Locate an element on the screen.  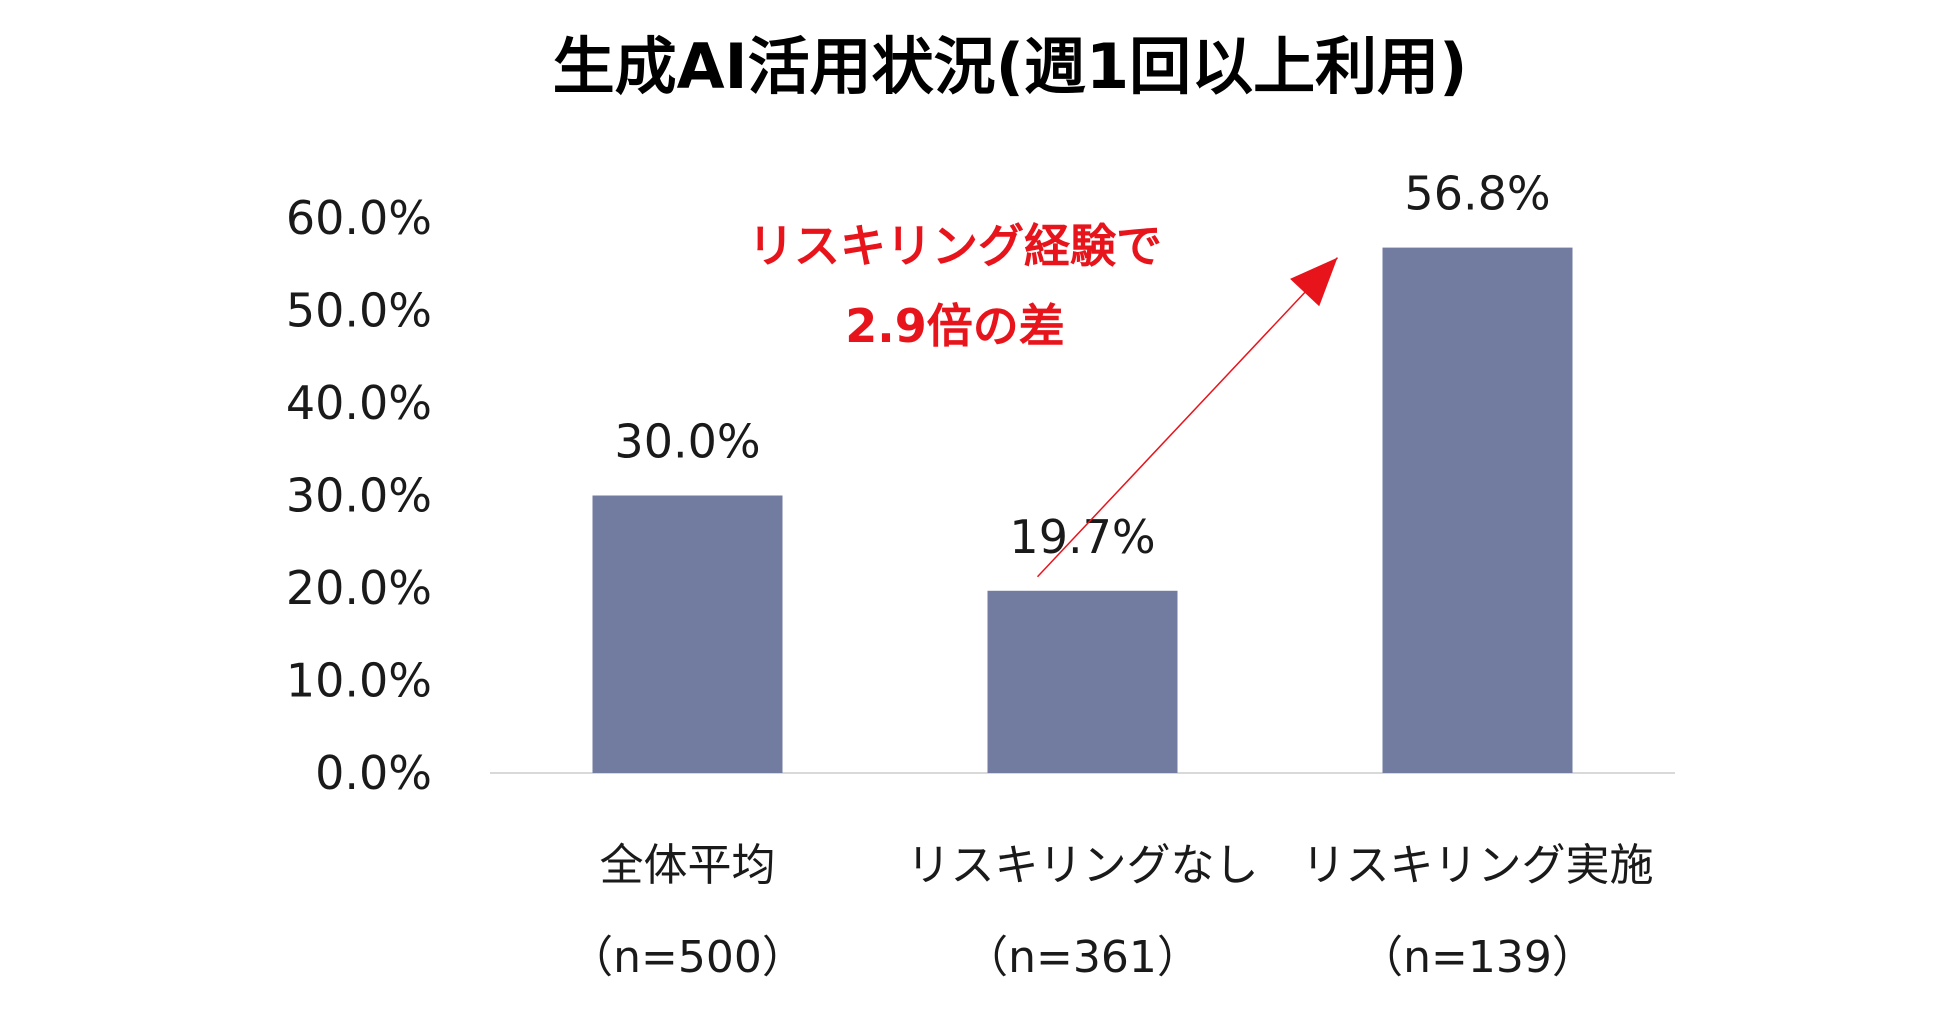
category-label: 全体平均 is located at coordinates (688, 865).